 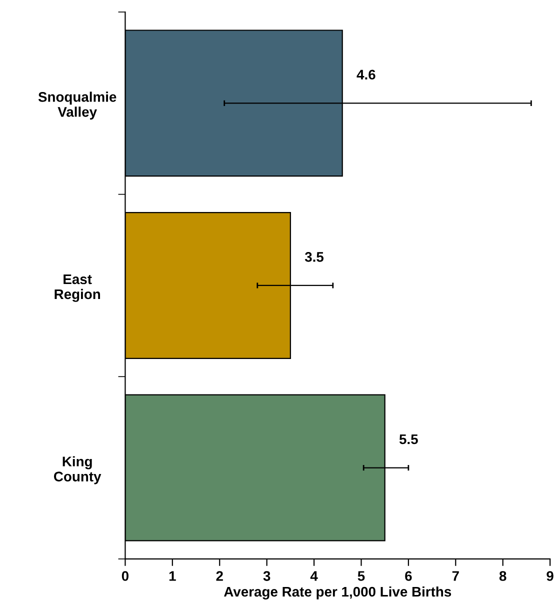 I want to click on data-label: 3.5, so click(x=314, y=257).